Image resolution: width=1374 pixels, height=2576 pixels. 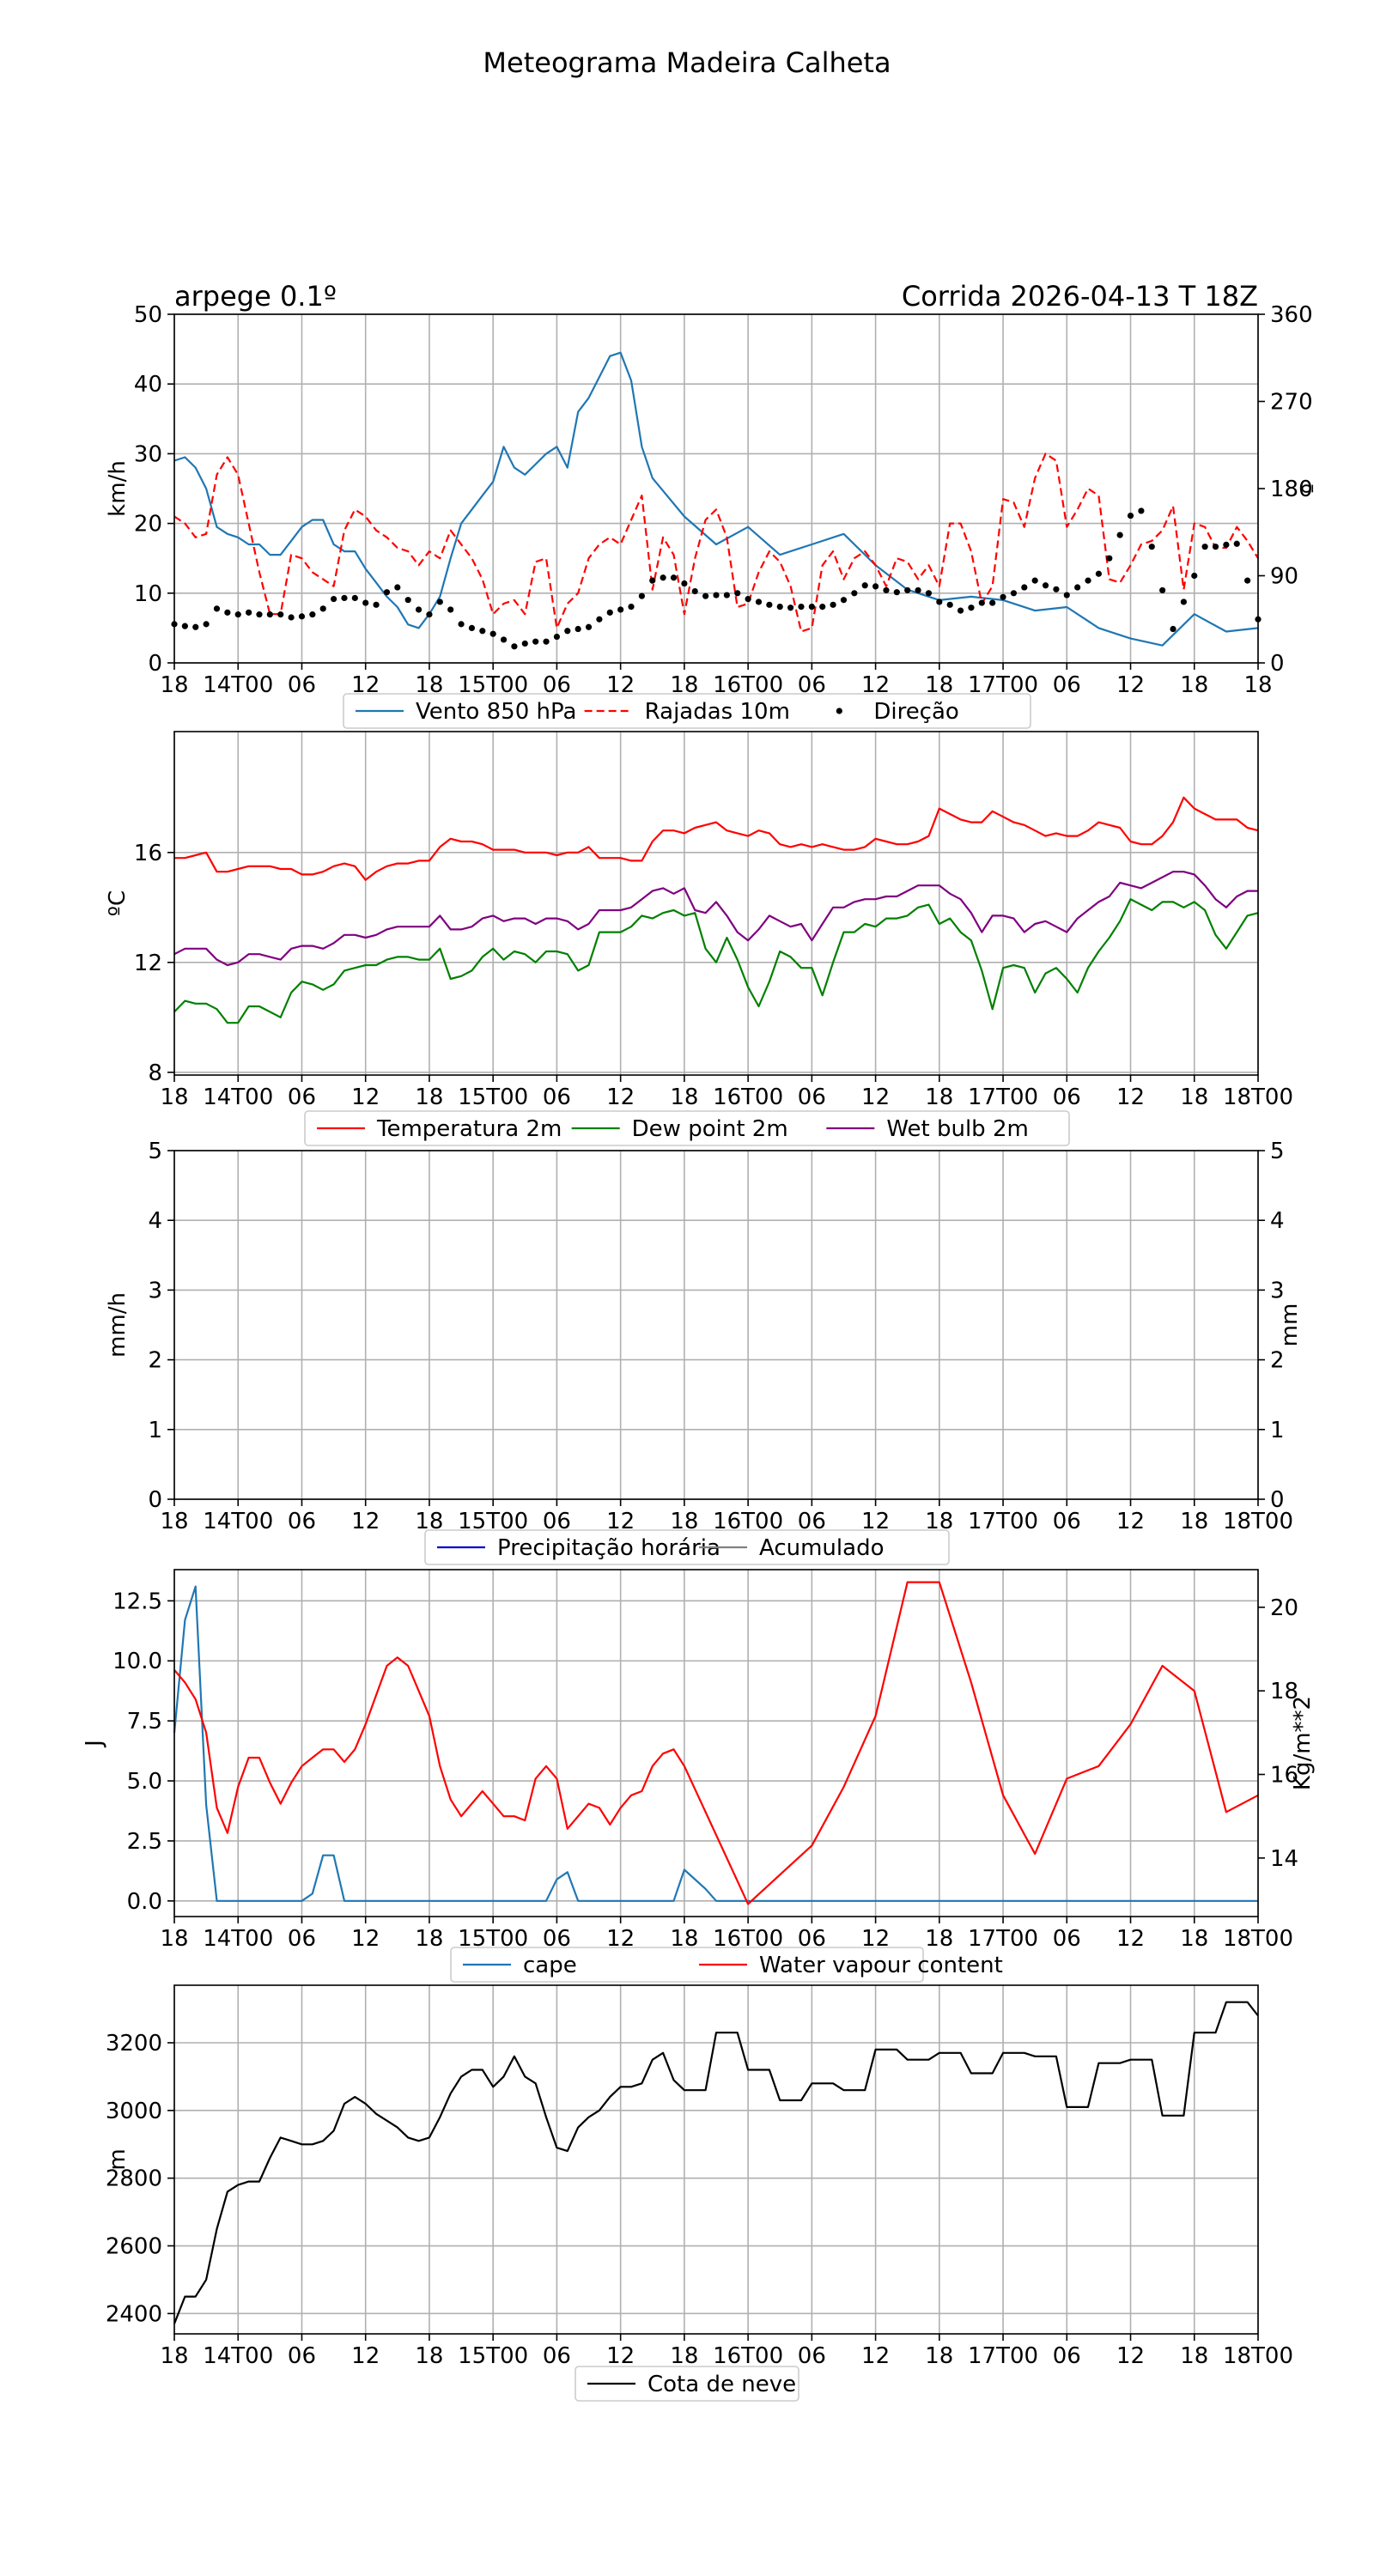 What do you see at coordinates (1291, 403) in the screenshot?
I see `y2-tick-label: 270` at bounding box center [1291, 403].